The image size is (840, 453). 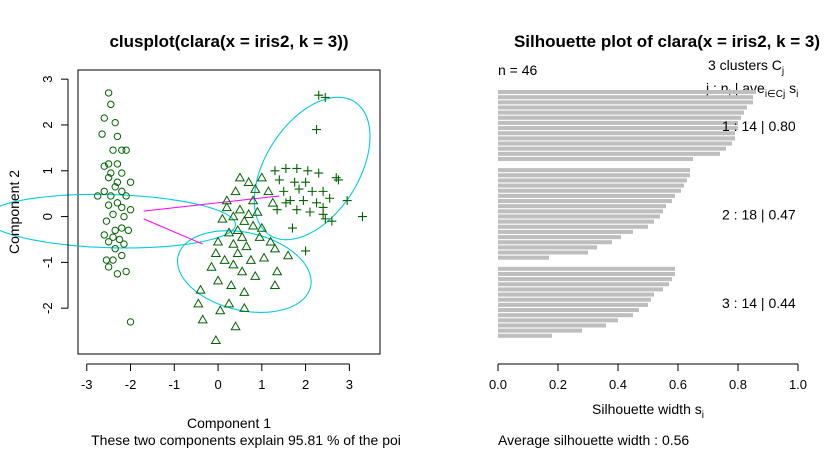 What do you see at coordinates (47, 308) in the screenshot?
I see `y-tick-label: -2` at bounding box center [47, 308].